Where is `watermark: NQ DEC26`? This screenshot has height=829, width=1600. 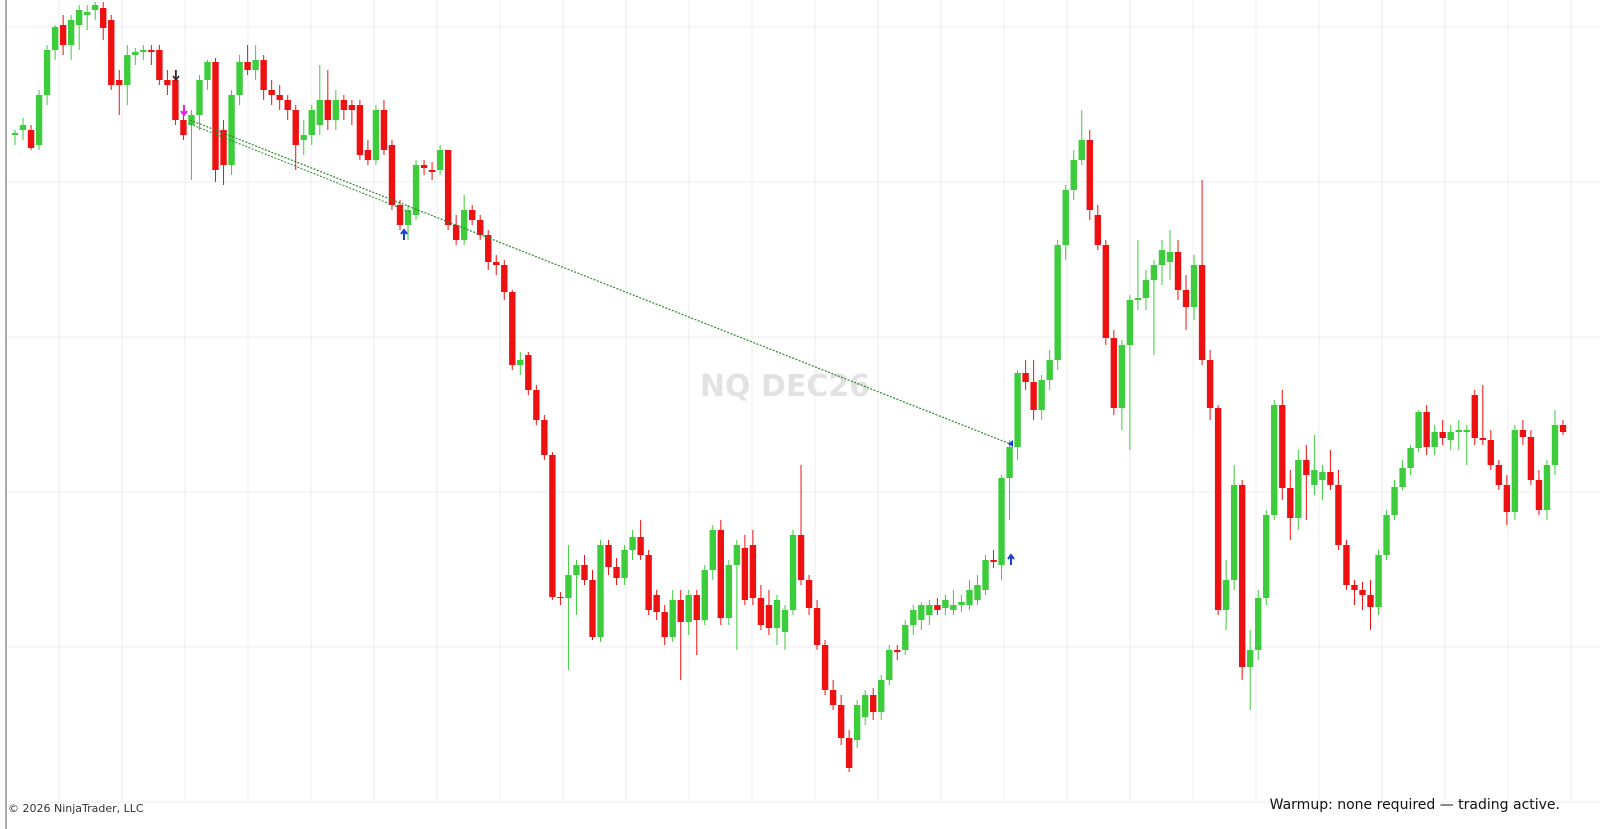 watermark: NQ DEC26 is located at coordinates (785, 386).